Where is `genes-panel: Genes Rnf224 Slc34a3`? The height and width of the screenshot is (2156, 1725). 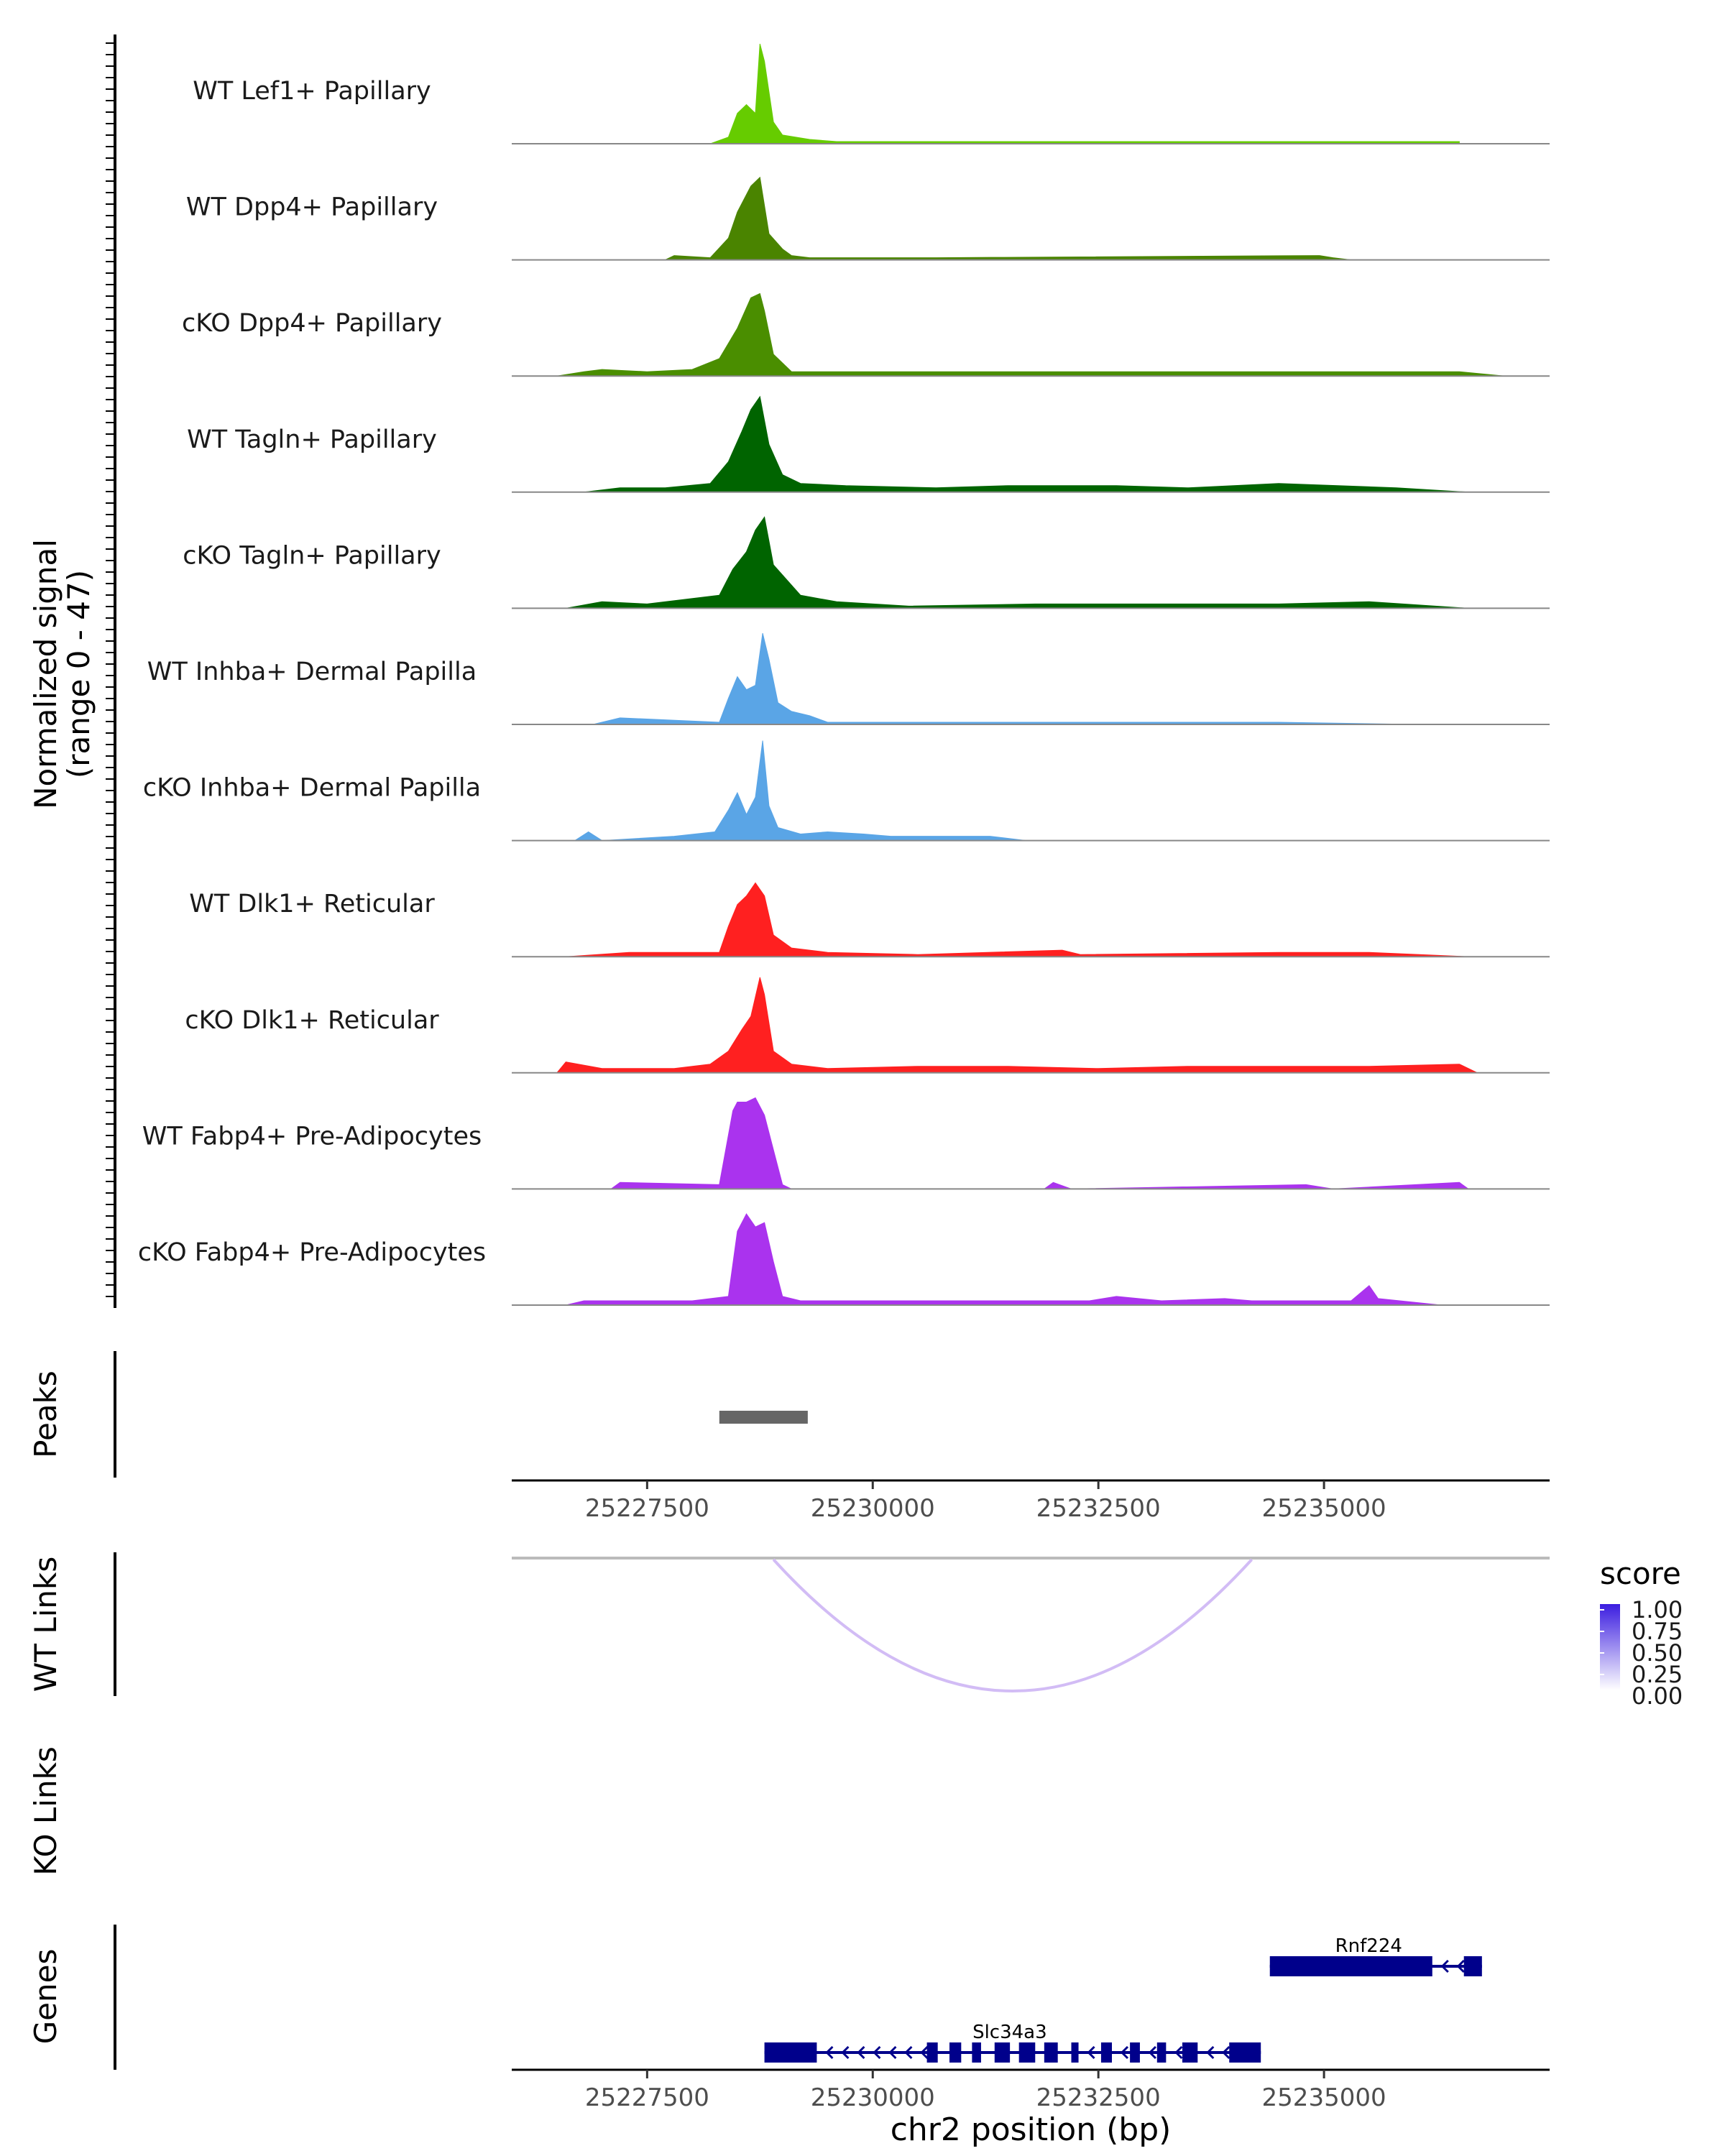 genes-panel: Genes Rnf224 Slc34a3 is located at coordinates (755, 1998).